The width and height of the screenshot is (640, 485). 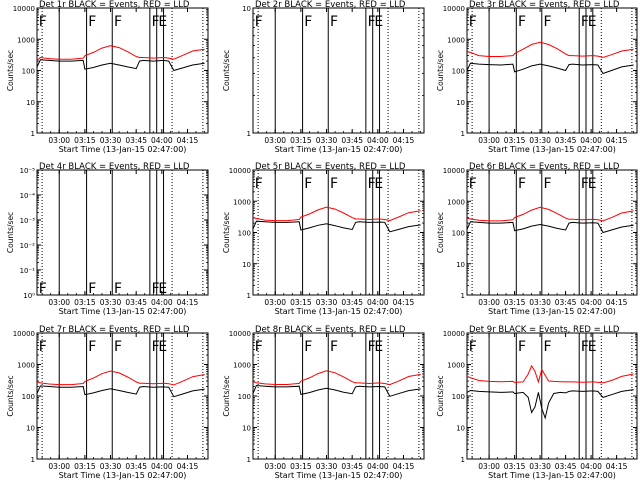 What do you see at coordinates (28, 246) in the screenshot?
I see `y-tick-label: 10⁻²` at bounding box center [28, 246].